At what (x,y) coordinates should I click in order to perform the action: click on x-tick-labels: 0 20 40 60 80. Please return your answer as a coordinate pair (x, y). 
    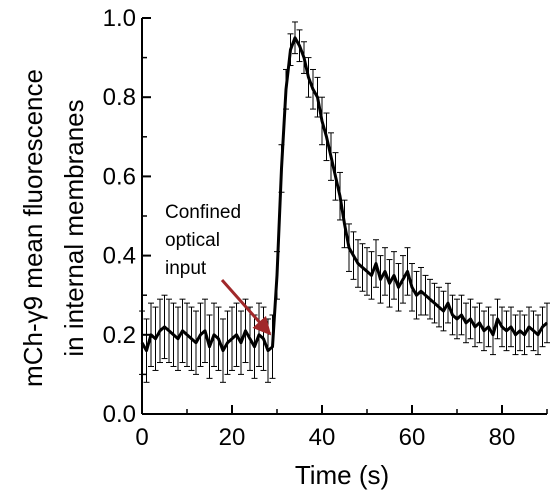
    Looking at the image, I should click on (325, 437).